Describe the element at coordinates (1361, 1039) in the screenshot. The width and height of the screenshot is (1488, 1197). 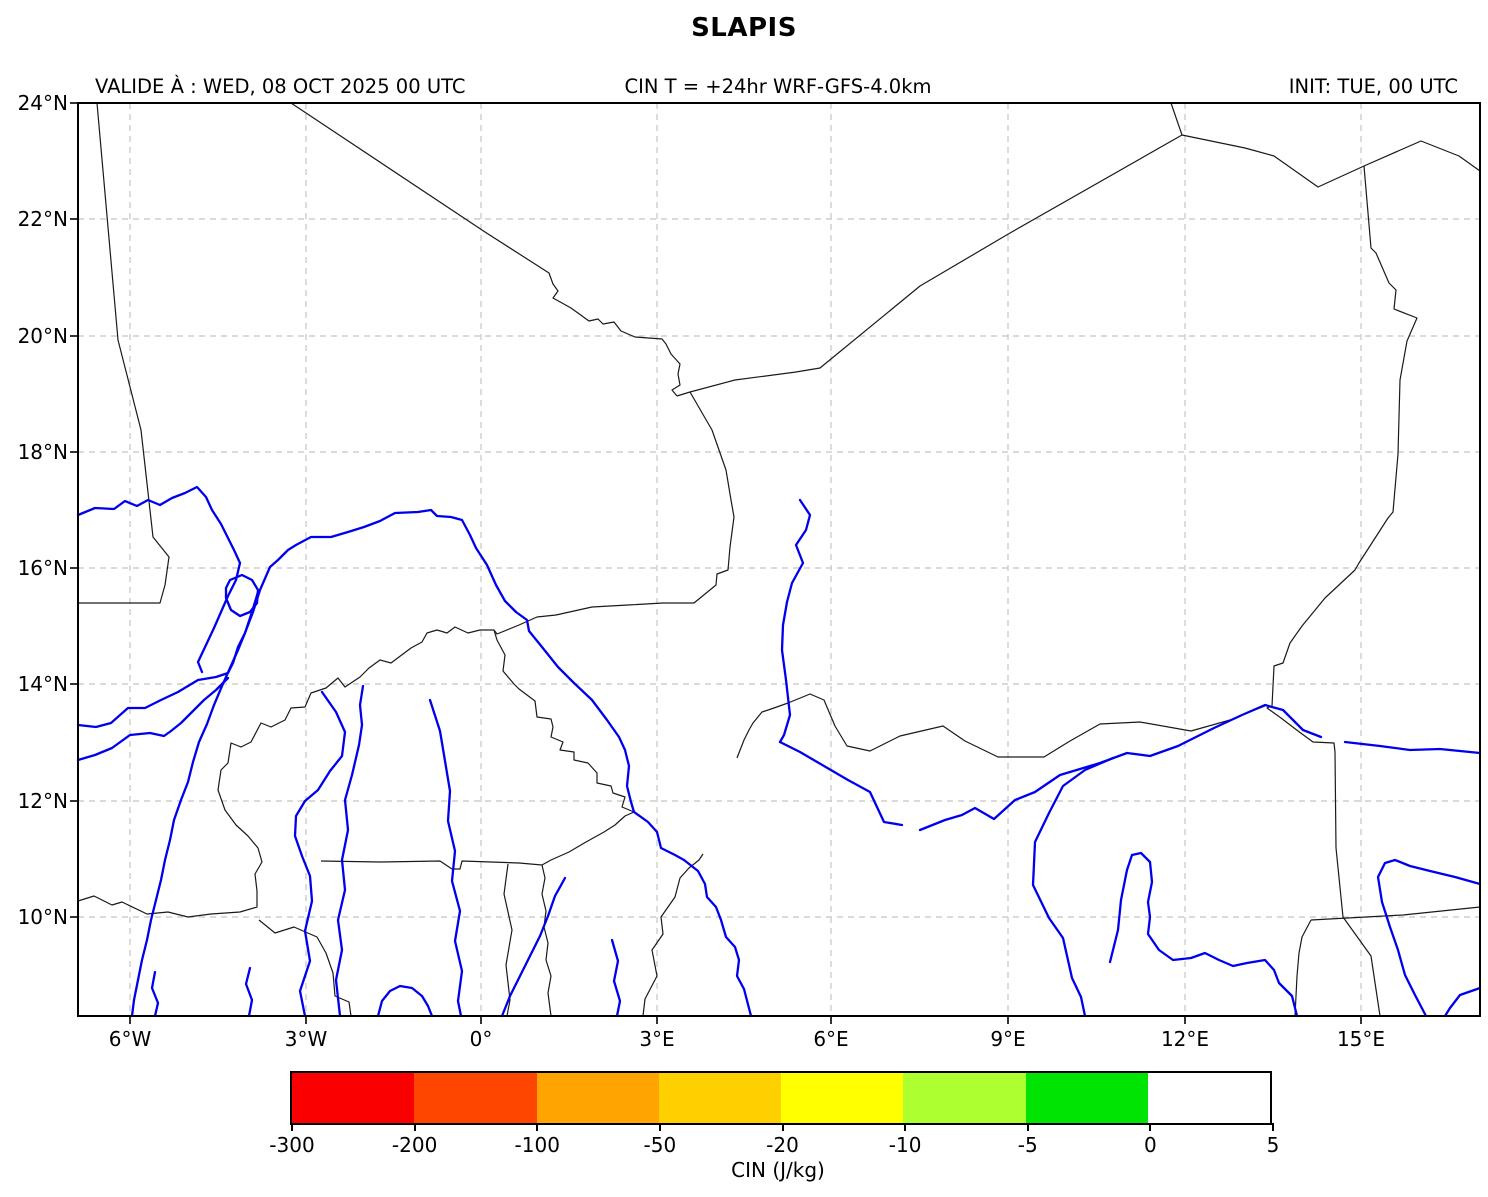
I see `lon-tick-label: 15°E` at that location.